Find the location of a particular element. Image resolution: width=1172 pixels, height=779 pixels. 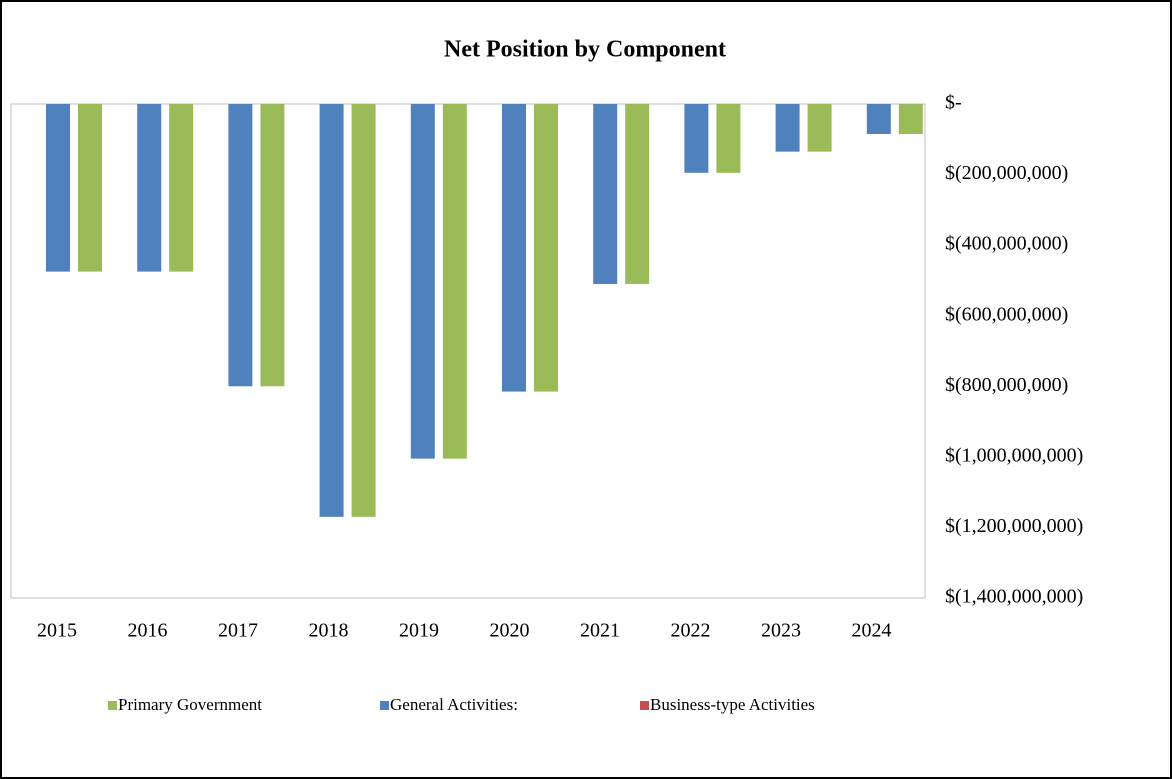

x-tick-label: 2021 is located at coordinates (600, 631).